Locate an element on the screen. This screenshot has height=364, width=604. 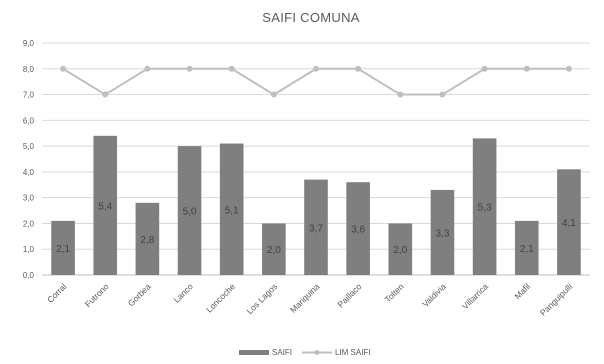
x-tick-label: Corral is located at coordinates (57, 293).